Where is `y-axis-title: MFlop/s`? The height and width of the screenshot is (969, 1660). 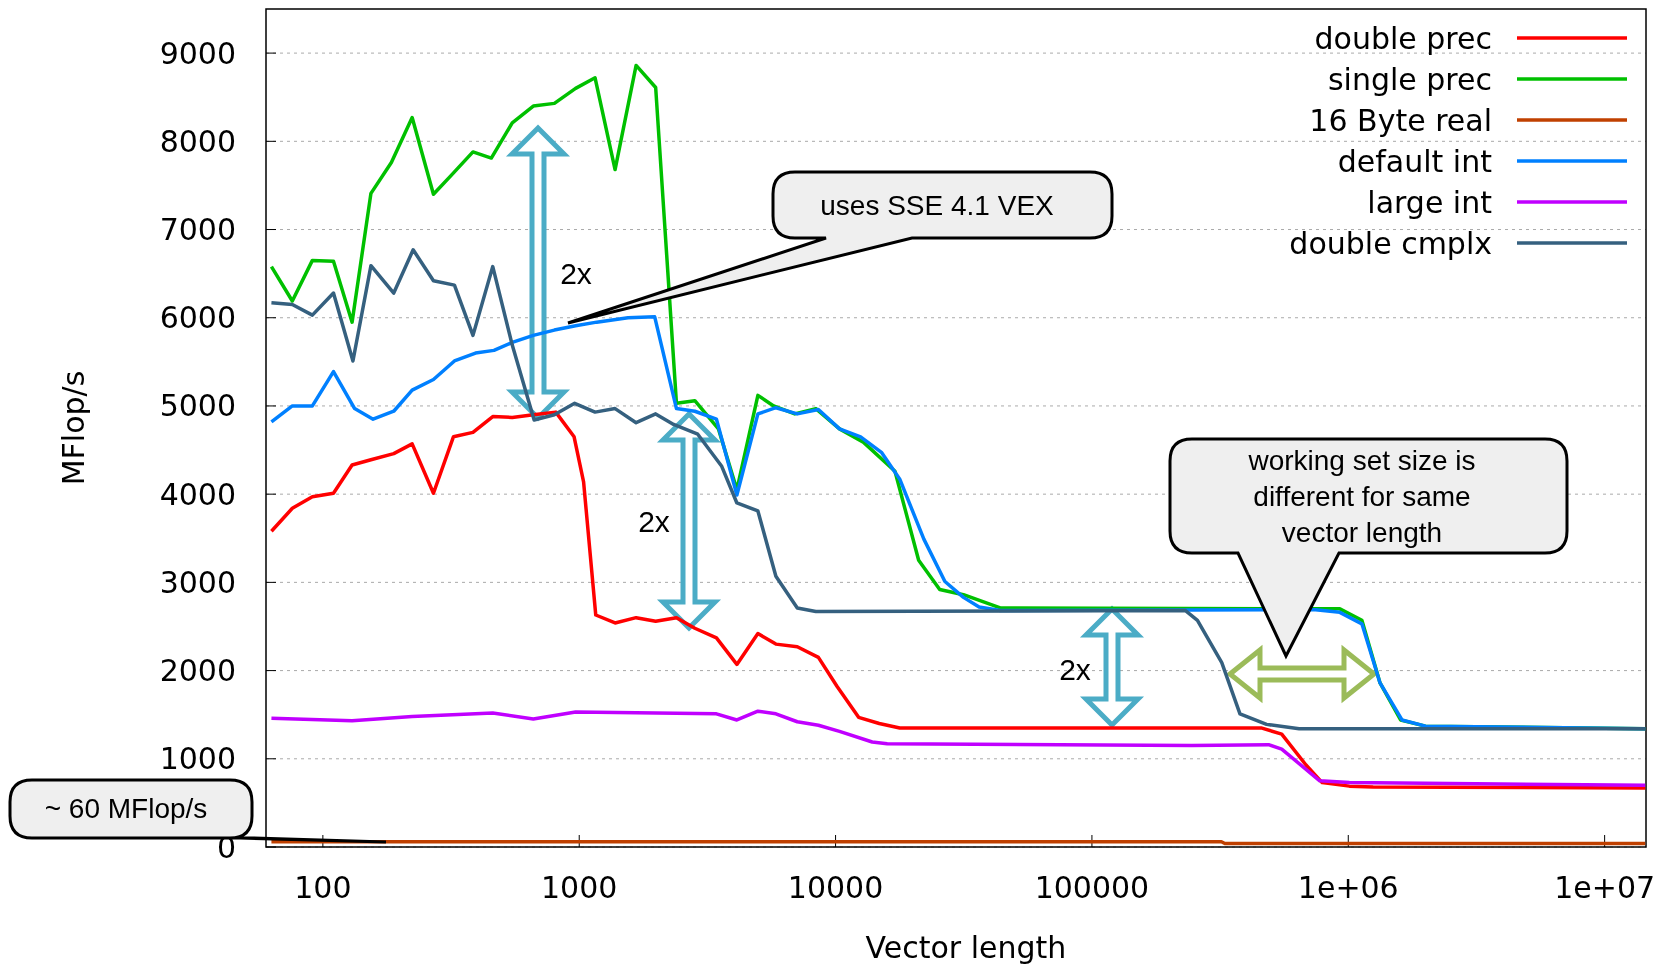 y-axis-title: MFlop/s is located at coordinates (73, 428).